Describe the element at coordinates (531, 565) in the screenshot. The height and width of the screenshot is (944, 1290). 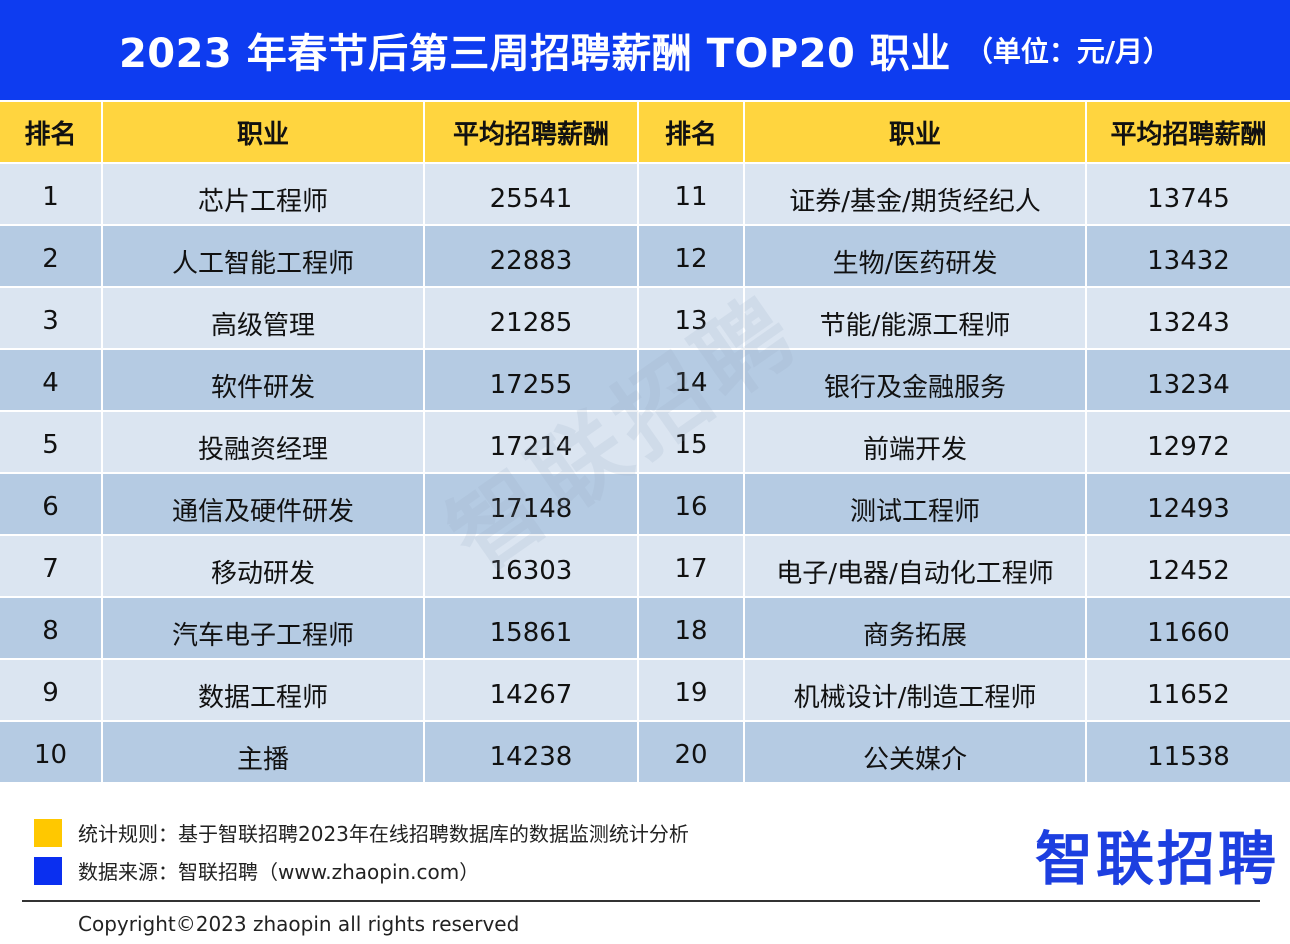
I see `salary-cell: 16303` at that location.